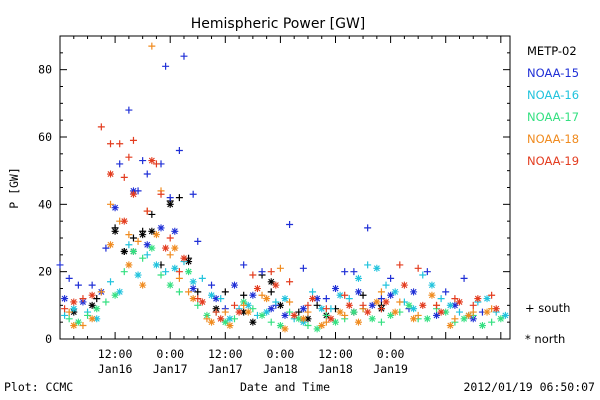 The width and height of the screenshot is (600, 400). What do you see at coordinates (14, 188) in the screenshot?
I see `y-axis-label: P [GW]` at bounding box center [14, 188].